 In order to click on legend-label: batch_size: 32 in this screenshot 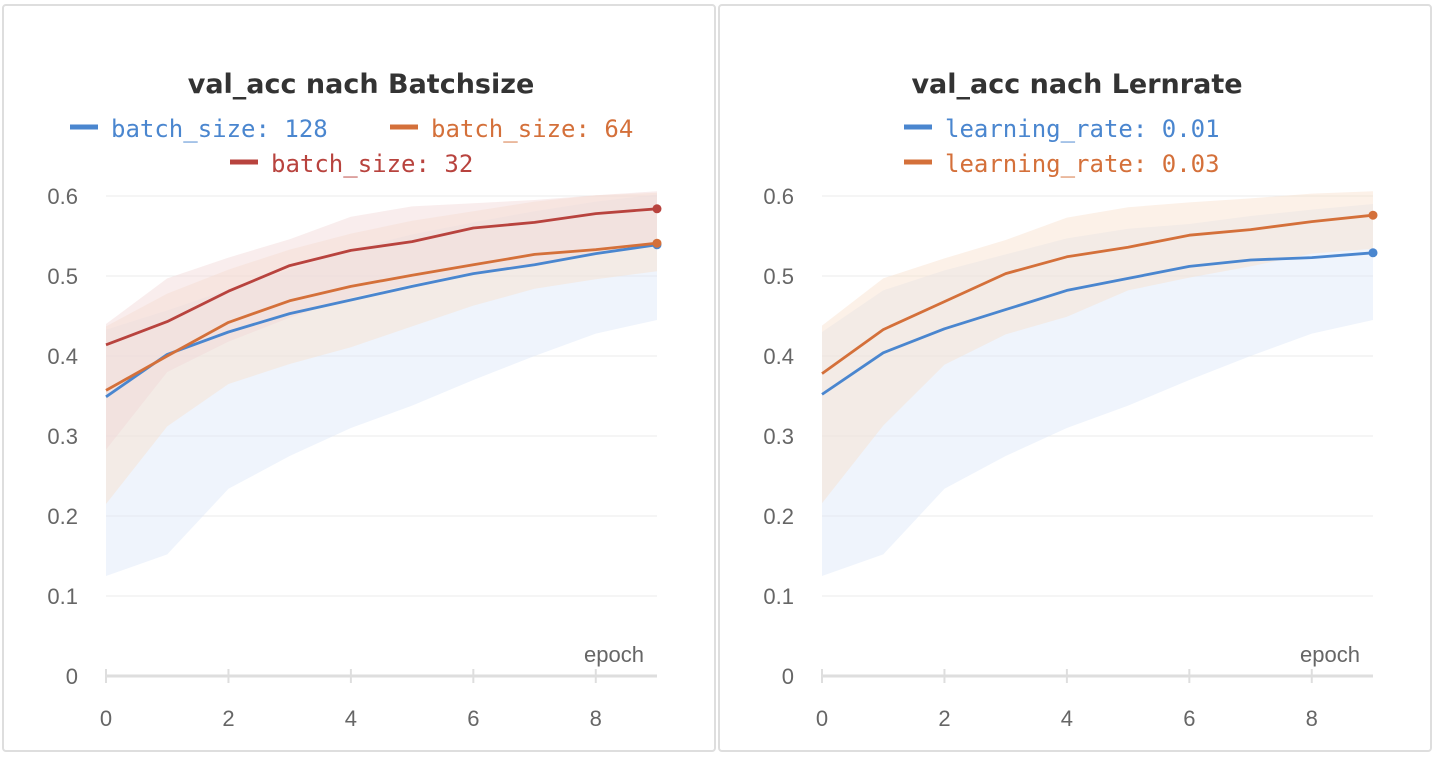, I will do `click(372, 164)`.